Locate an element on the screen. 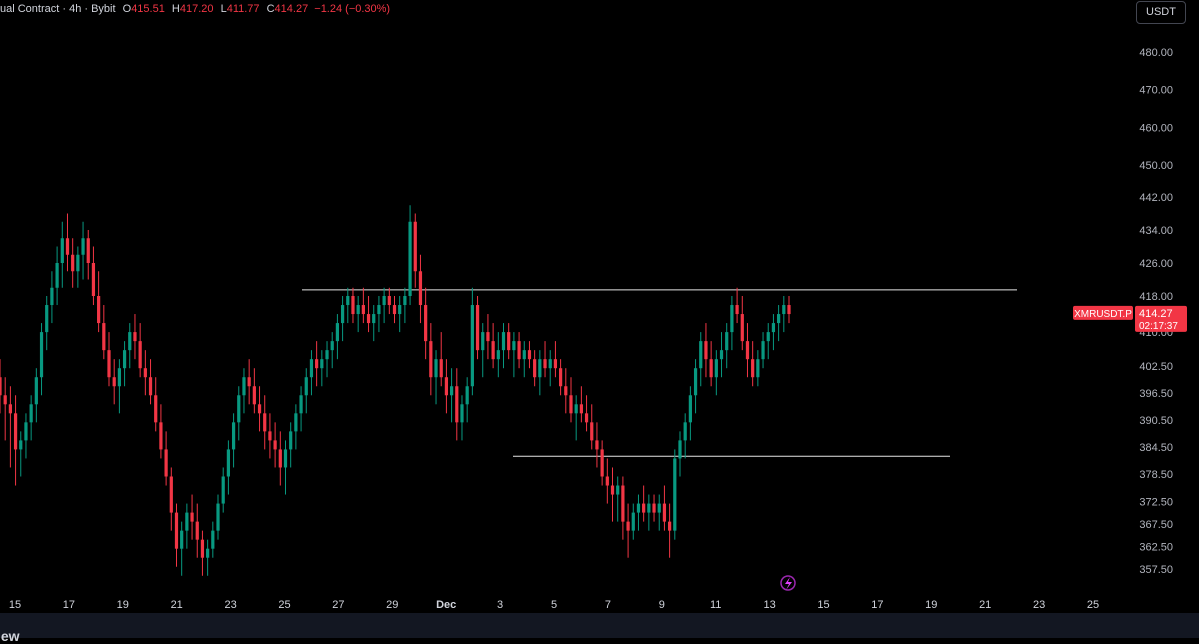  price-tick-label: 442.00 is located at coordinates (1156, 198).